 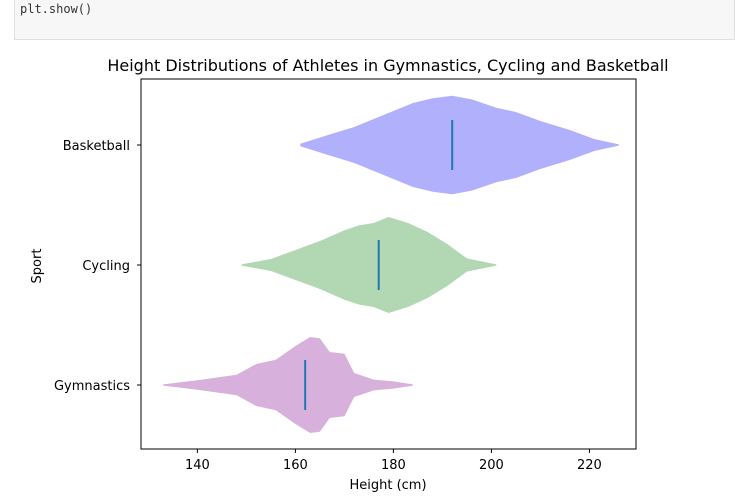 I want to click on x-tick-label: 200, so click(x=491, y=465).